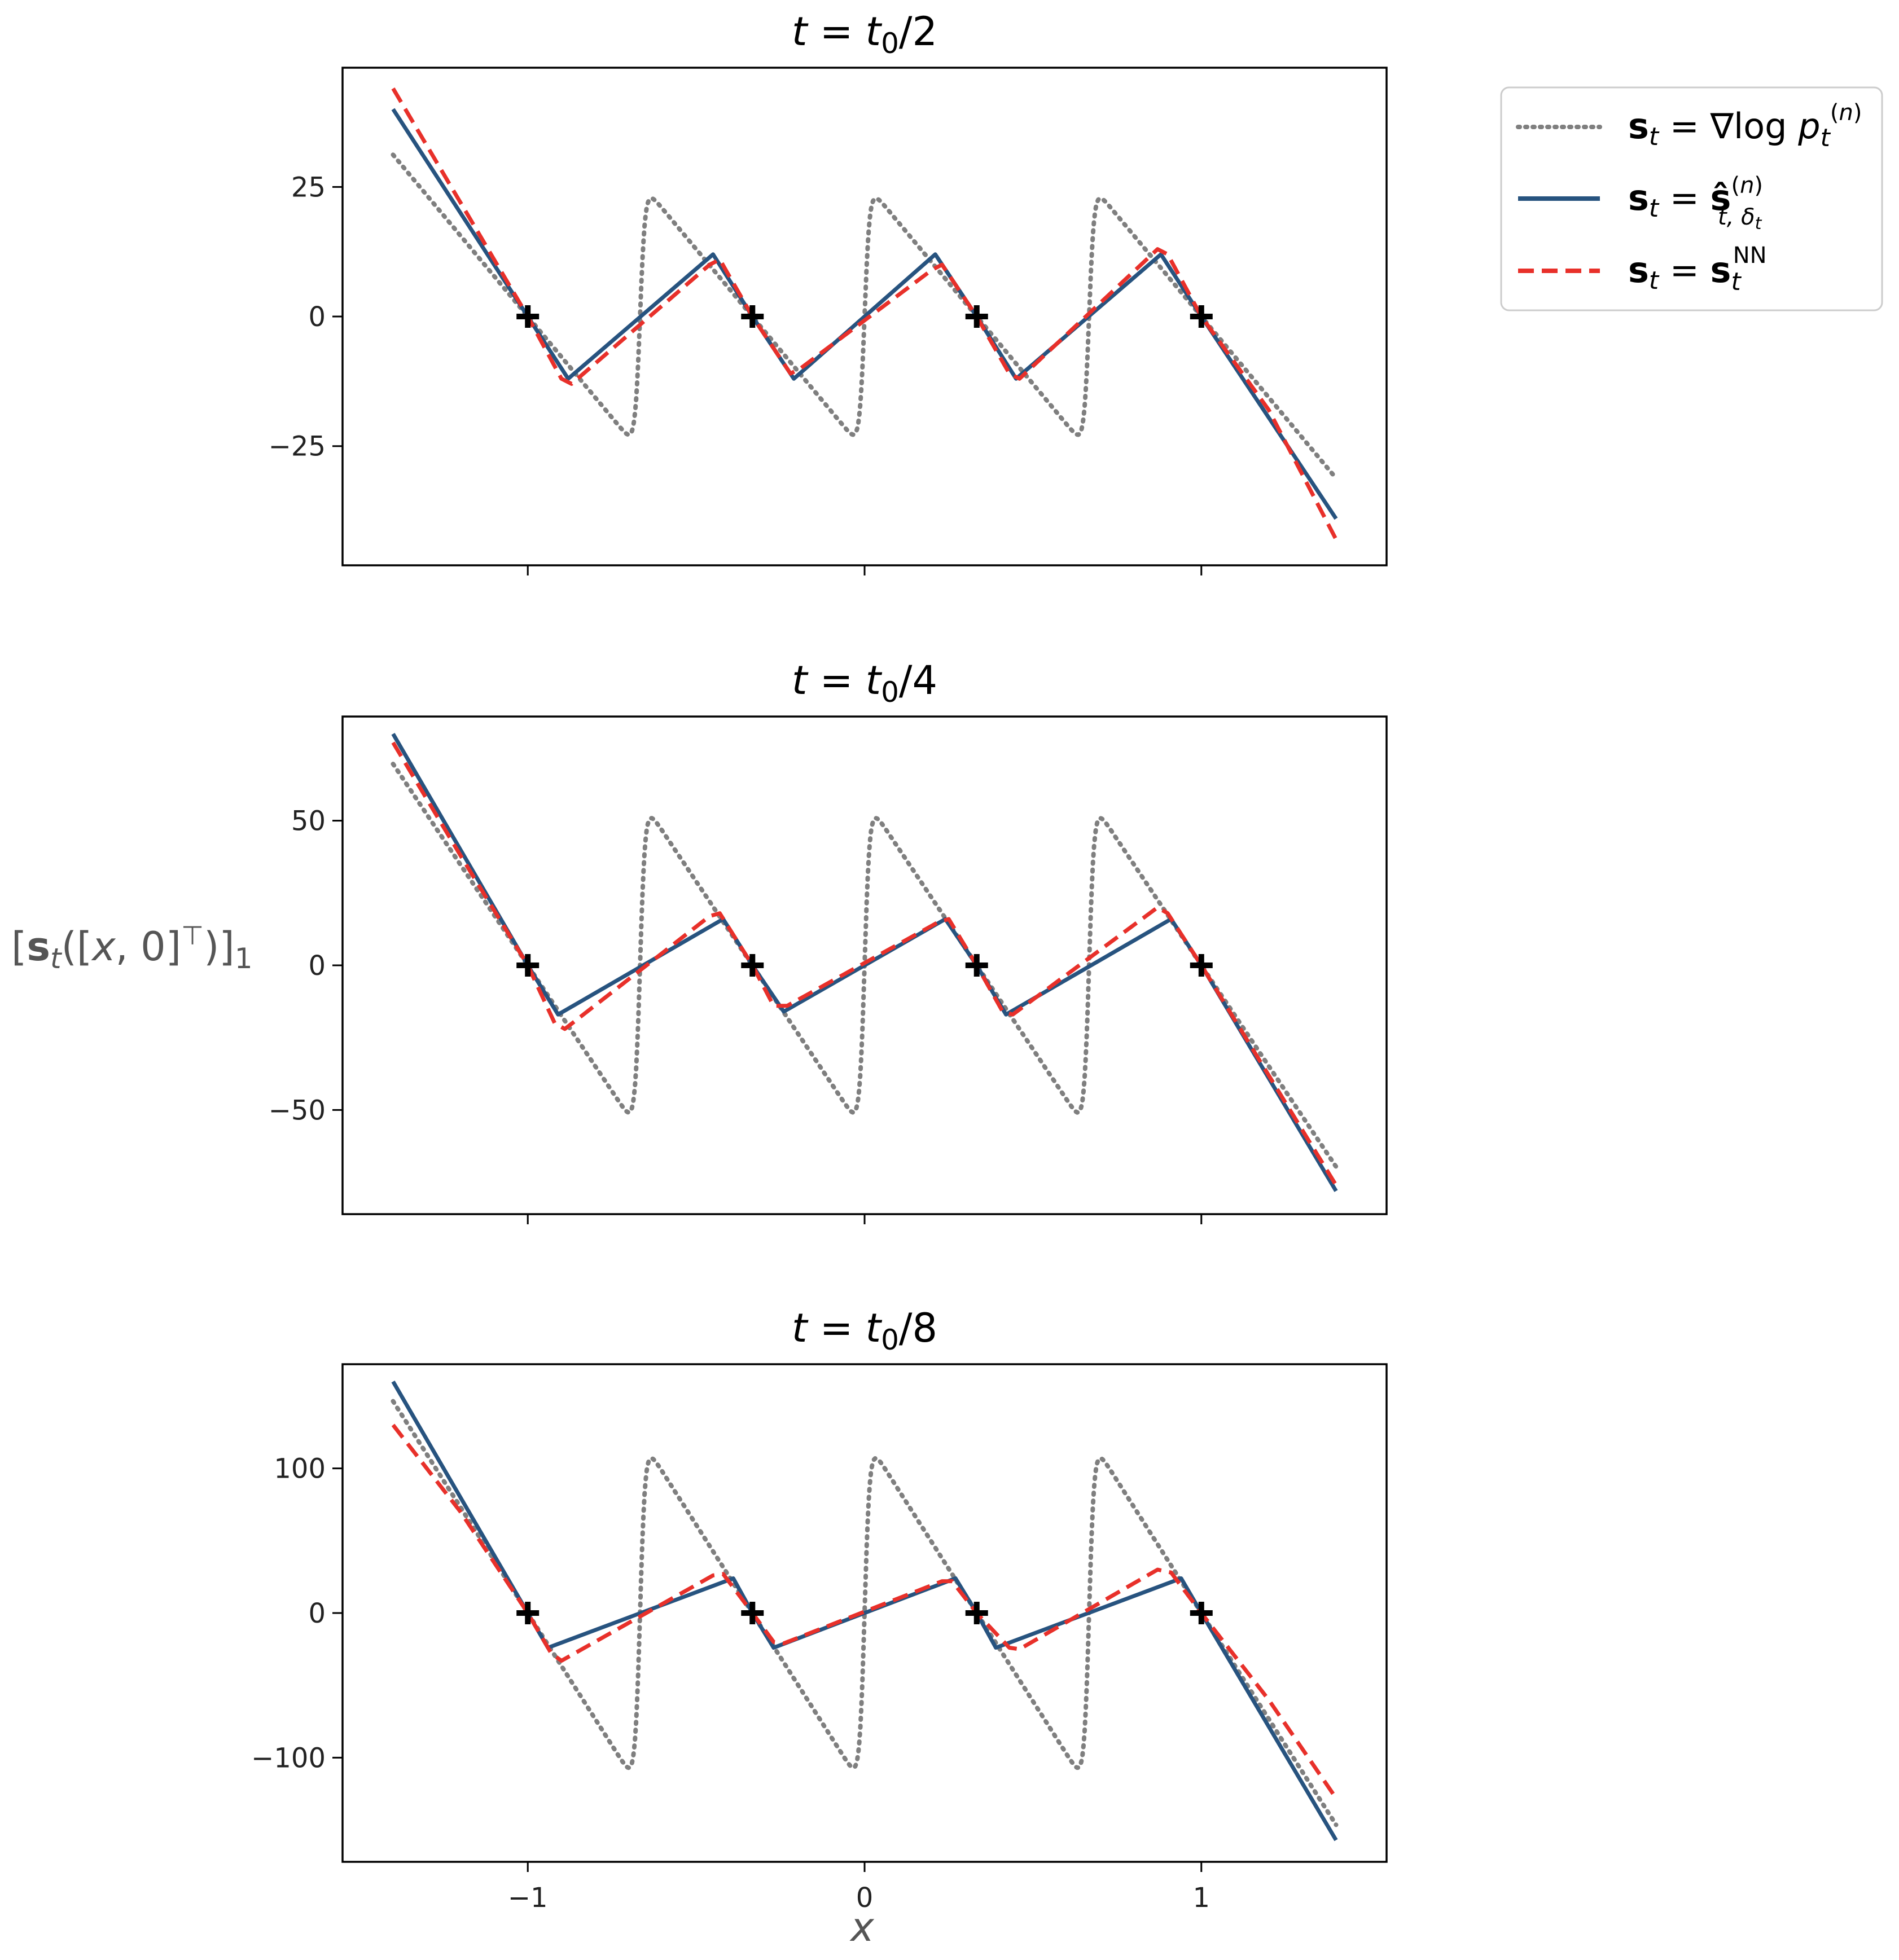  Describe the element at coordinates (1202, 1898) in the screenshot. I see `x-tick-label: 1` at that location.